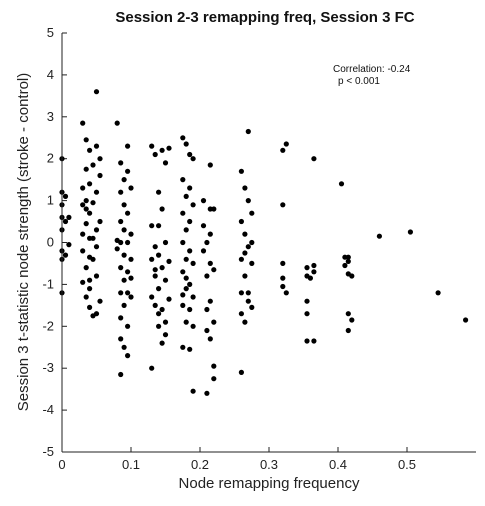  Describe the element at coordinates (50, 158) in the screenshot. I see `y-tick-label: 2` at that location.